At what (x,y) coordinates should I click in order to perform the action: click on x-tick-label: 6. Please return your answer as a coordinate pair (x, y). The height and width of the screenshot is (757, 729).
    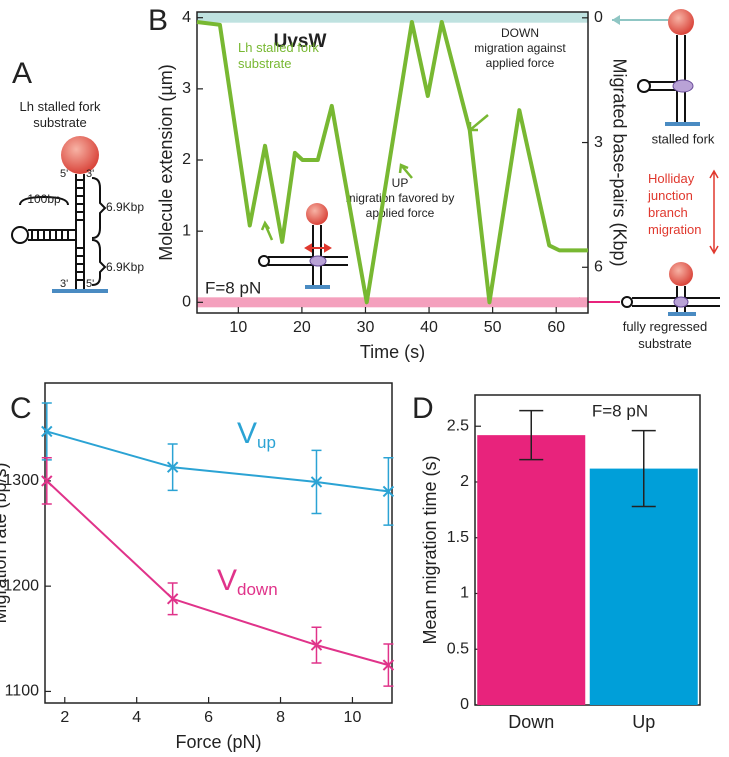
    Looking at the image, I should click on (208, 717).